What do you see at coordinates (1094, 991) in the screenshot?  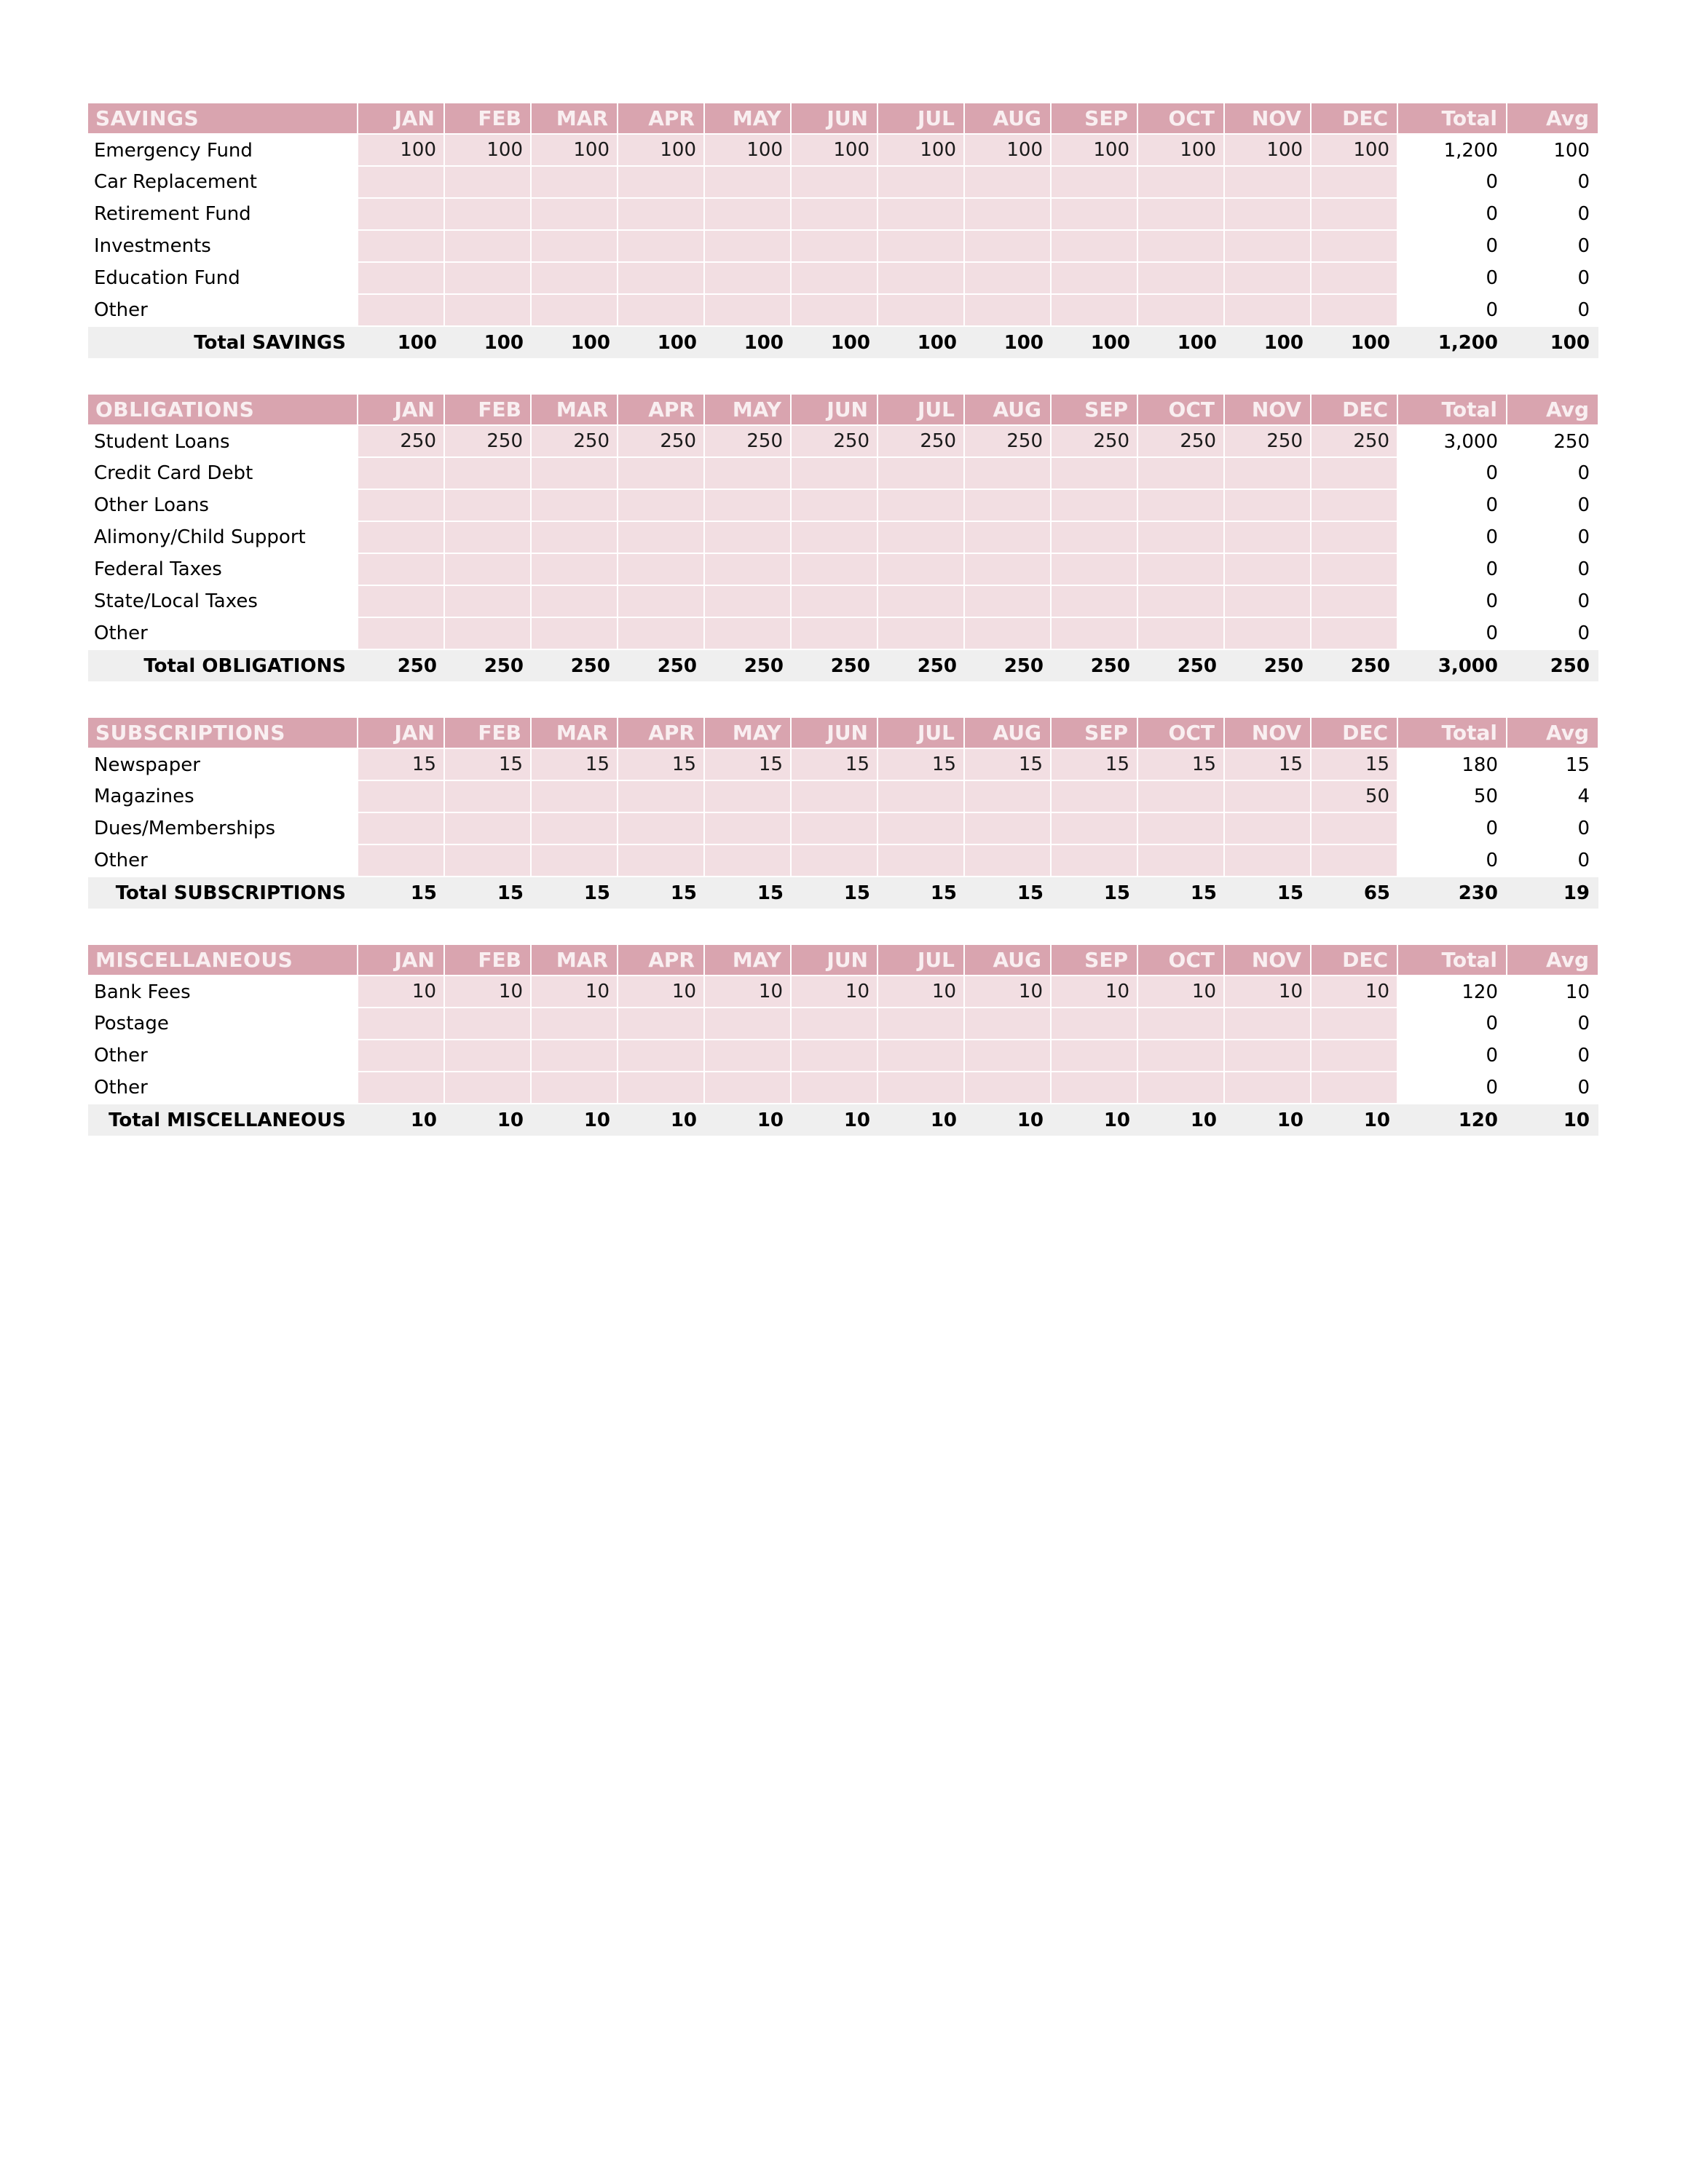 I see `value-cell-sep: 10` at bounding box center [1094, 991].